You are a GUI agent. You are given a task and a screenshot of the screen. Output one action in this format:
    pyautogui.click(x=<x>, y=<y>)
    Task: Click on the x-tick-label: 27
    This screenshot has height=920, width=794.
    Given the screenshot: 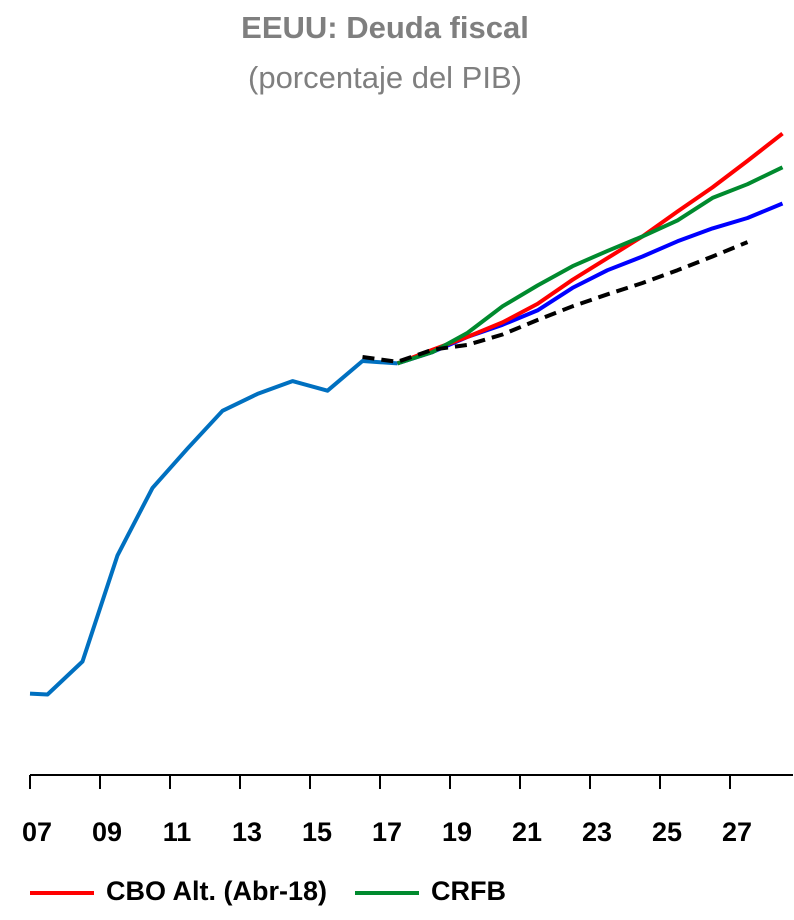 What is the action you would take?
    pyautogui.click(x=737, y=832)
    